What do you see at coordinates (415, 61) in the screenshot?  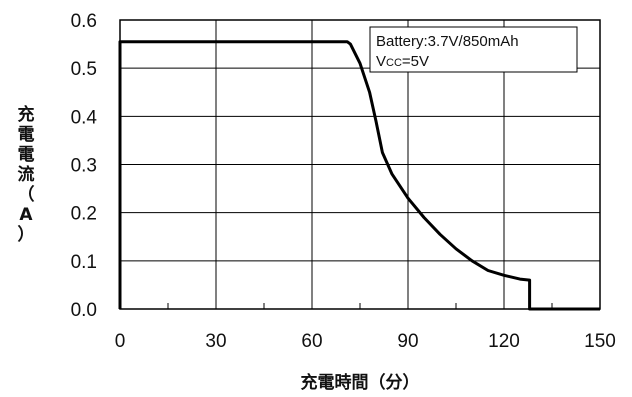 I see `annotation-vcc-value: =5V` at bounding box center [415, 61].